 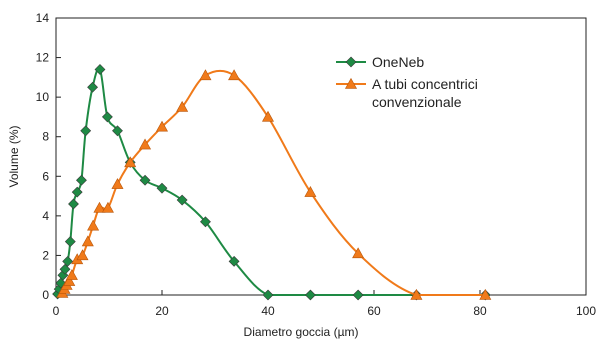 What do you see at coordinates (268, 311) in the screenshot?
I see `x-tick-label: 40` at bounding box center [268, 311].